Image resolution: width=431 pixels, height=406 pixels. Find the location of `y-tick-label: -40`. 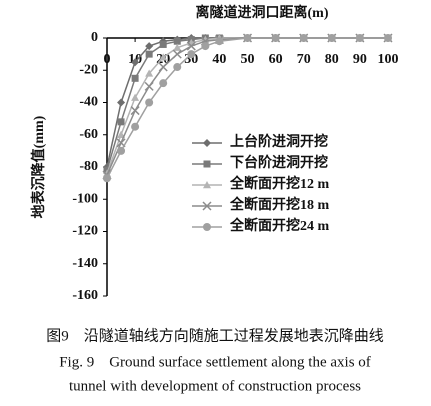

y-tick-label: -40 is located at coordinates (88, 102).